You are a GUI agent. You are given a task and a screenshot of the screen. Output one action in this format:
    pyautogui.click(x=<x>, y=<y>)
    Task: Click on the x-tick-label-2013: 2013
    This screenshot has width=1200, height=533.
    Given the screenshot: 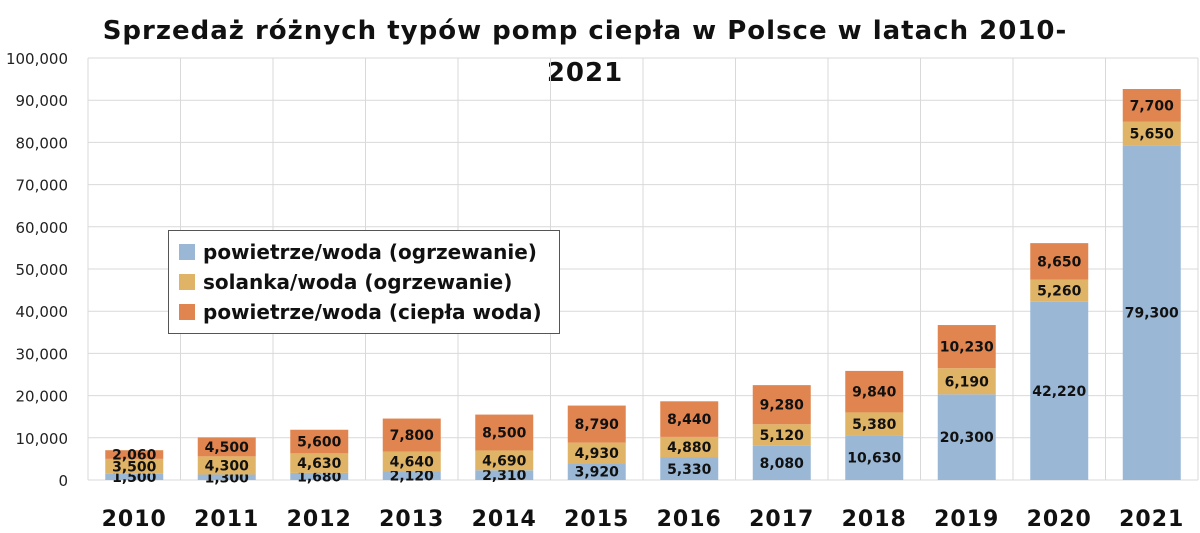 What is the action you would take?
    pyautogui.click(x=411, y=519)
    